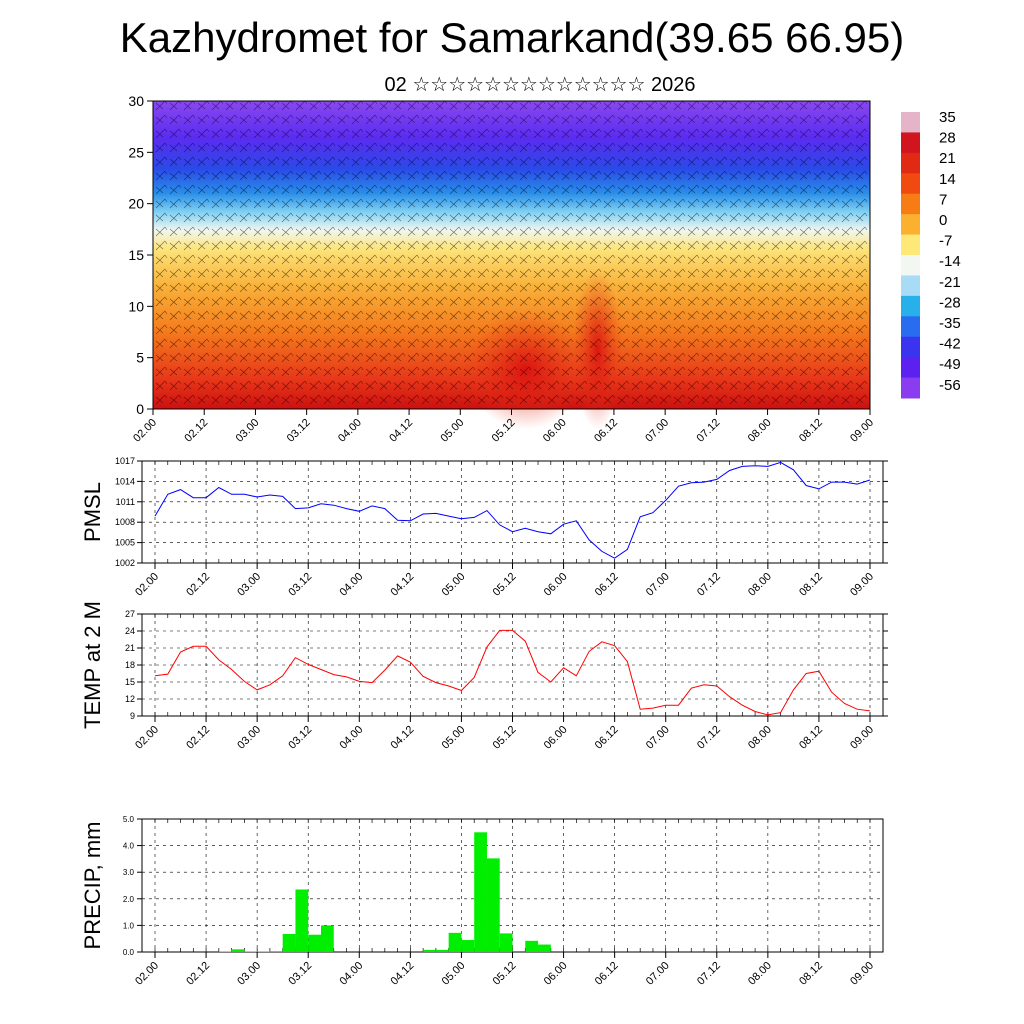  Describe the element at coordinates (454, 738) in the screenshot. I see `tempPanel-x-tick-label: 05.00` at that location.